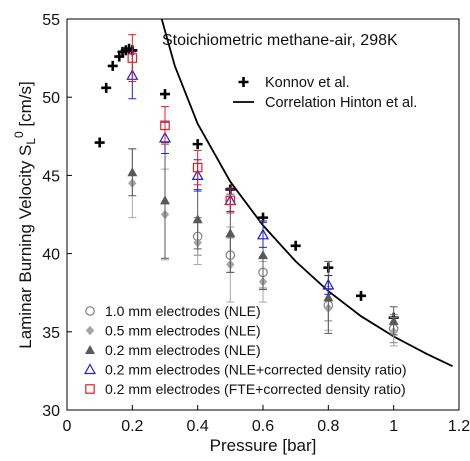 The width and height of the screenshot is (470, 461). What do you see at coordinates (51, 411) in the screenshot?
I see `y-tick-label: 30` at bounding box center [51, 411].